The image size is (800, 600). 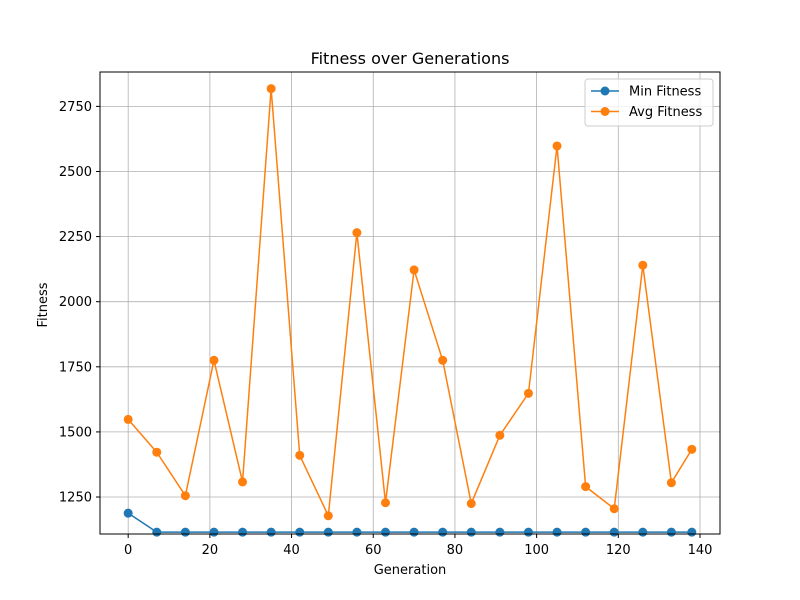 What do you see at coordinates (649, 102) in the screenshot?
I see `legend: Min Fitness Avg Fitness` at bounding box center [649, 102].